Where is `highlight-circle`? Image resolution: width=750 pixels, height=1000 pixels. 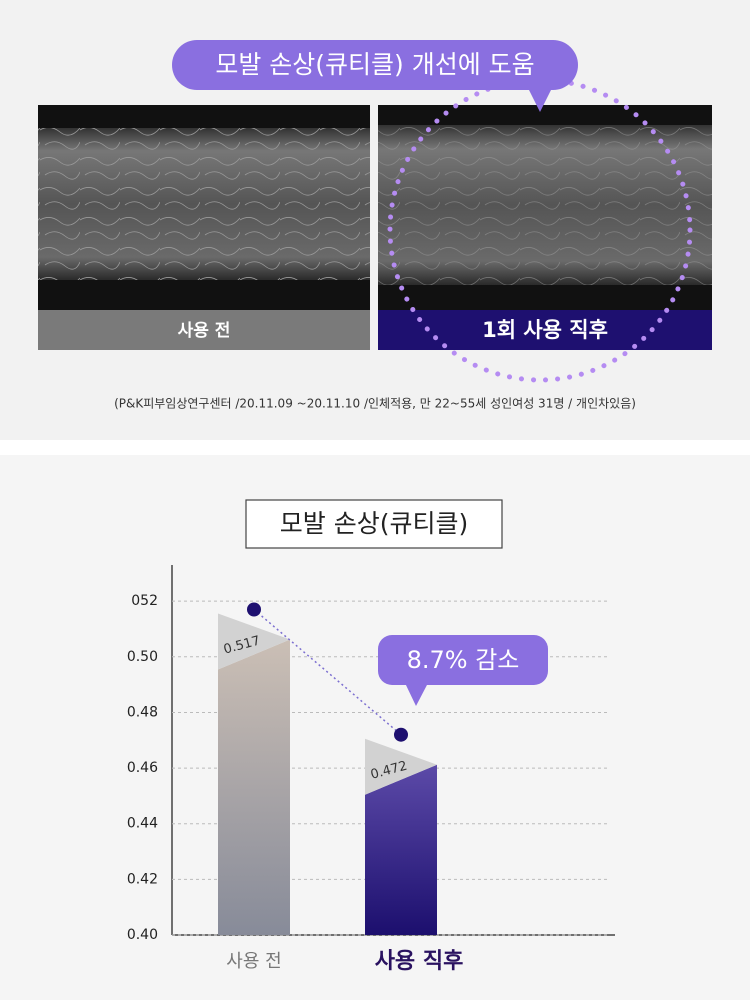
highlight-circle is located at coordinates (540, 230).